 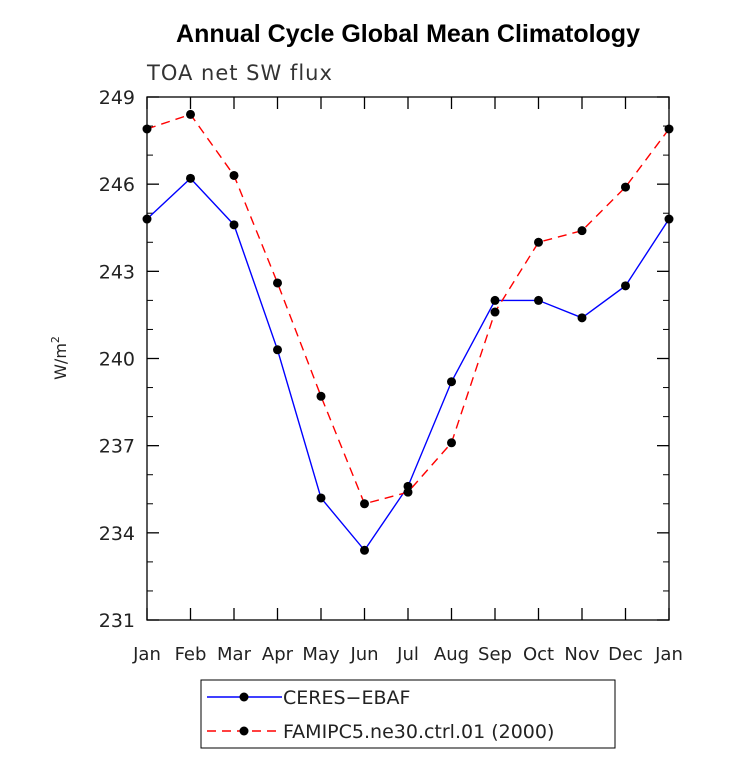 What do you see at coordinates (117, 185) in the screenshot?
I see `y-tick-label: 246` at bounding box center [117, 185].